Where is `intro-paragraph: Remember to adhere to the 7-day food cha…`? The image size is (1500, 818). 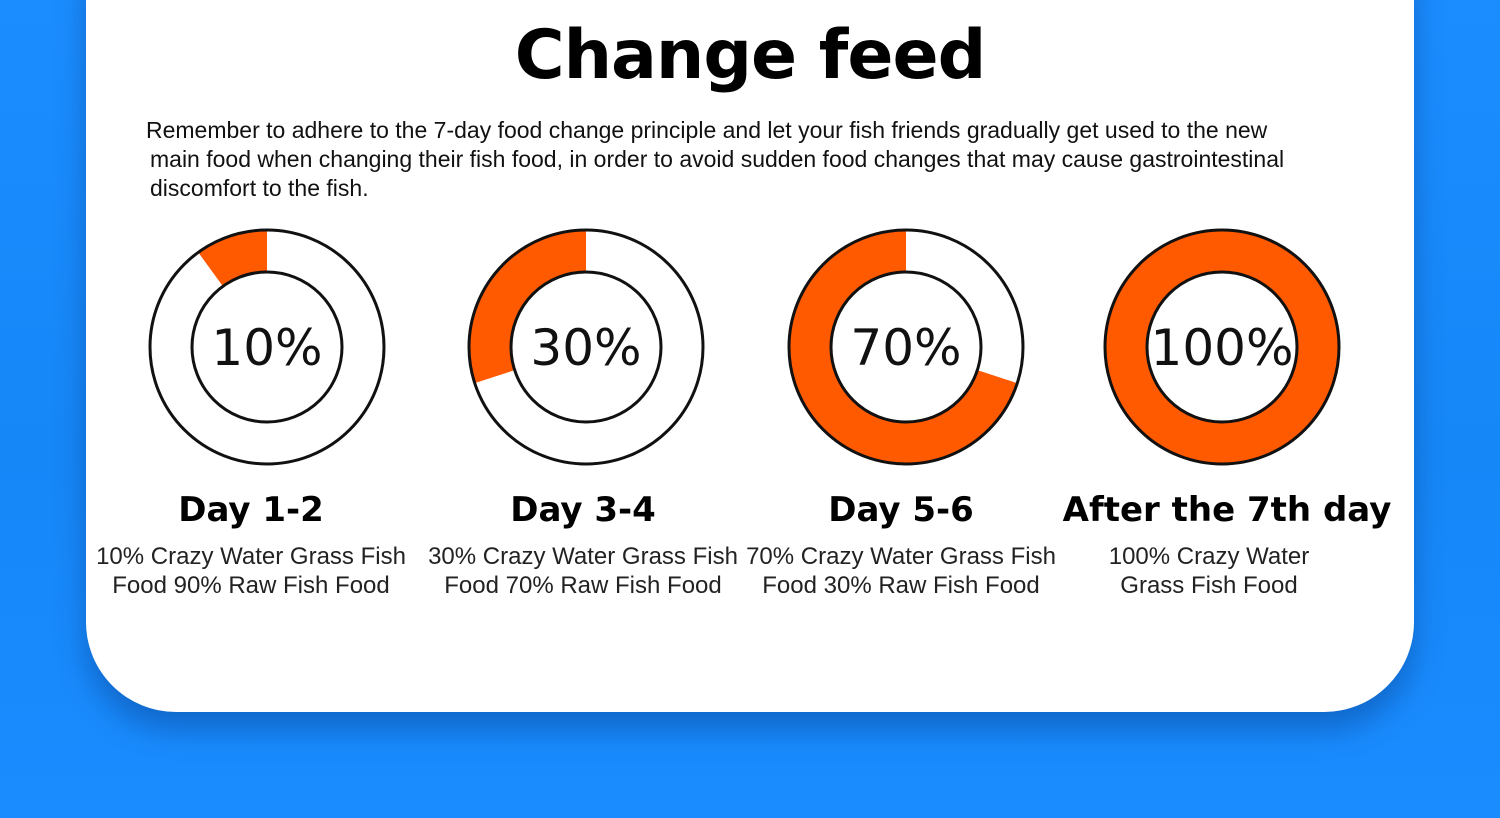
intro-paragraph: Remember to adhere to the 7-day food cha… is located at coordinates (751, 159).